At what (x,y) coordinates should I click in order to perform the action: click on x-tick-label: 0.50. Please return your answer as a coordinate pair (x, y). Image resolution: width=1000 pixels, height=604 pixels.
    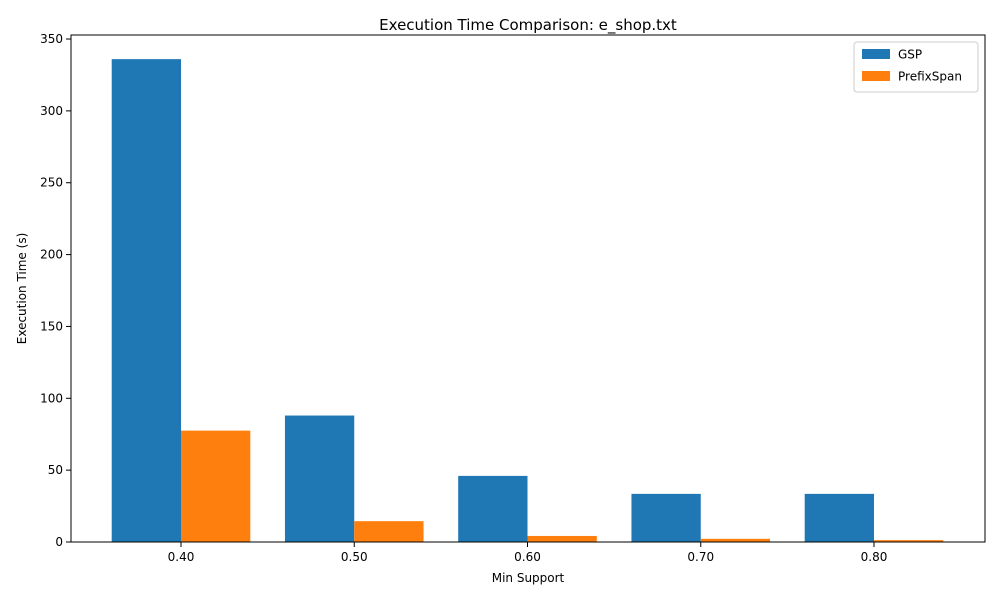
    Looking at the image, I should click on (354, 557).